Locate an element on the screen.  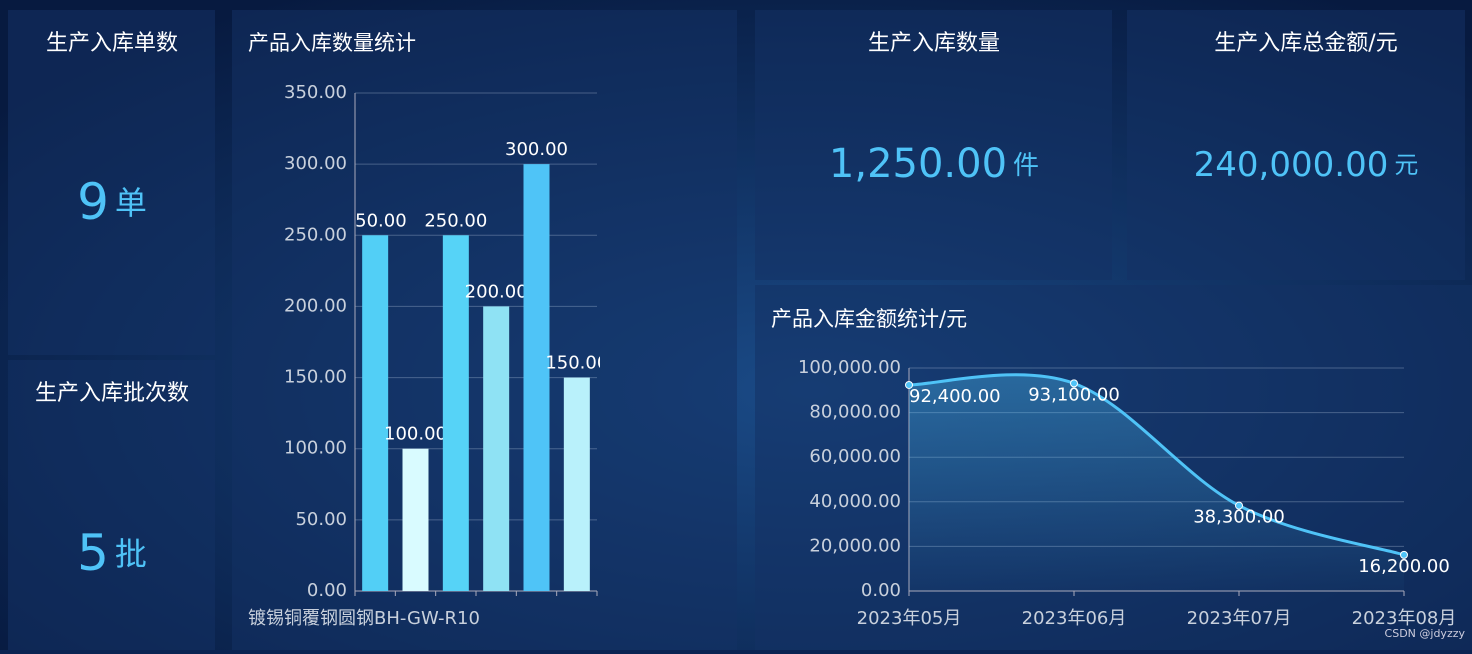
x-tick-label: 2023年07月 is located at coordinates (1239, 618).